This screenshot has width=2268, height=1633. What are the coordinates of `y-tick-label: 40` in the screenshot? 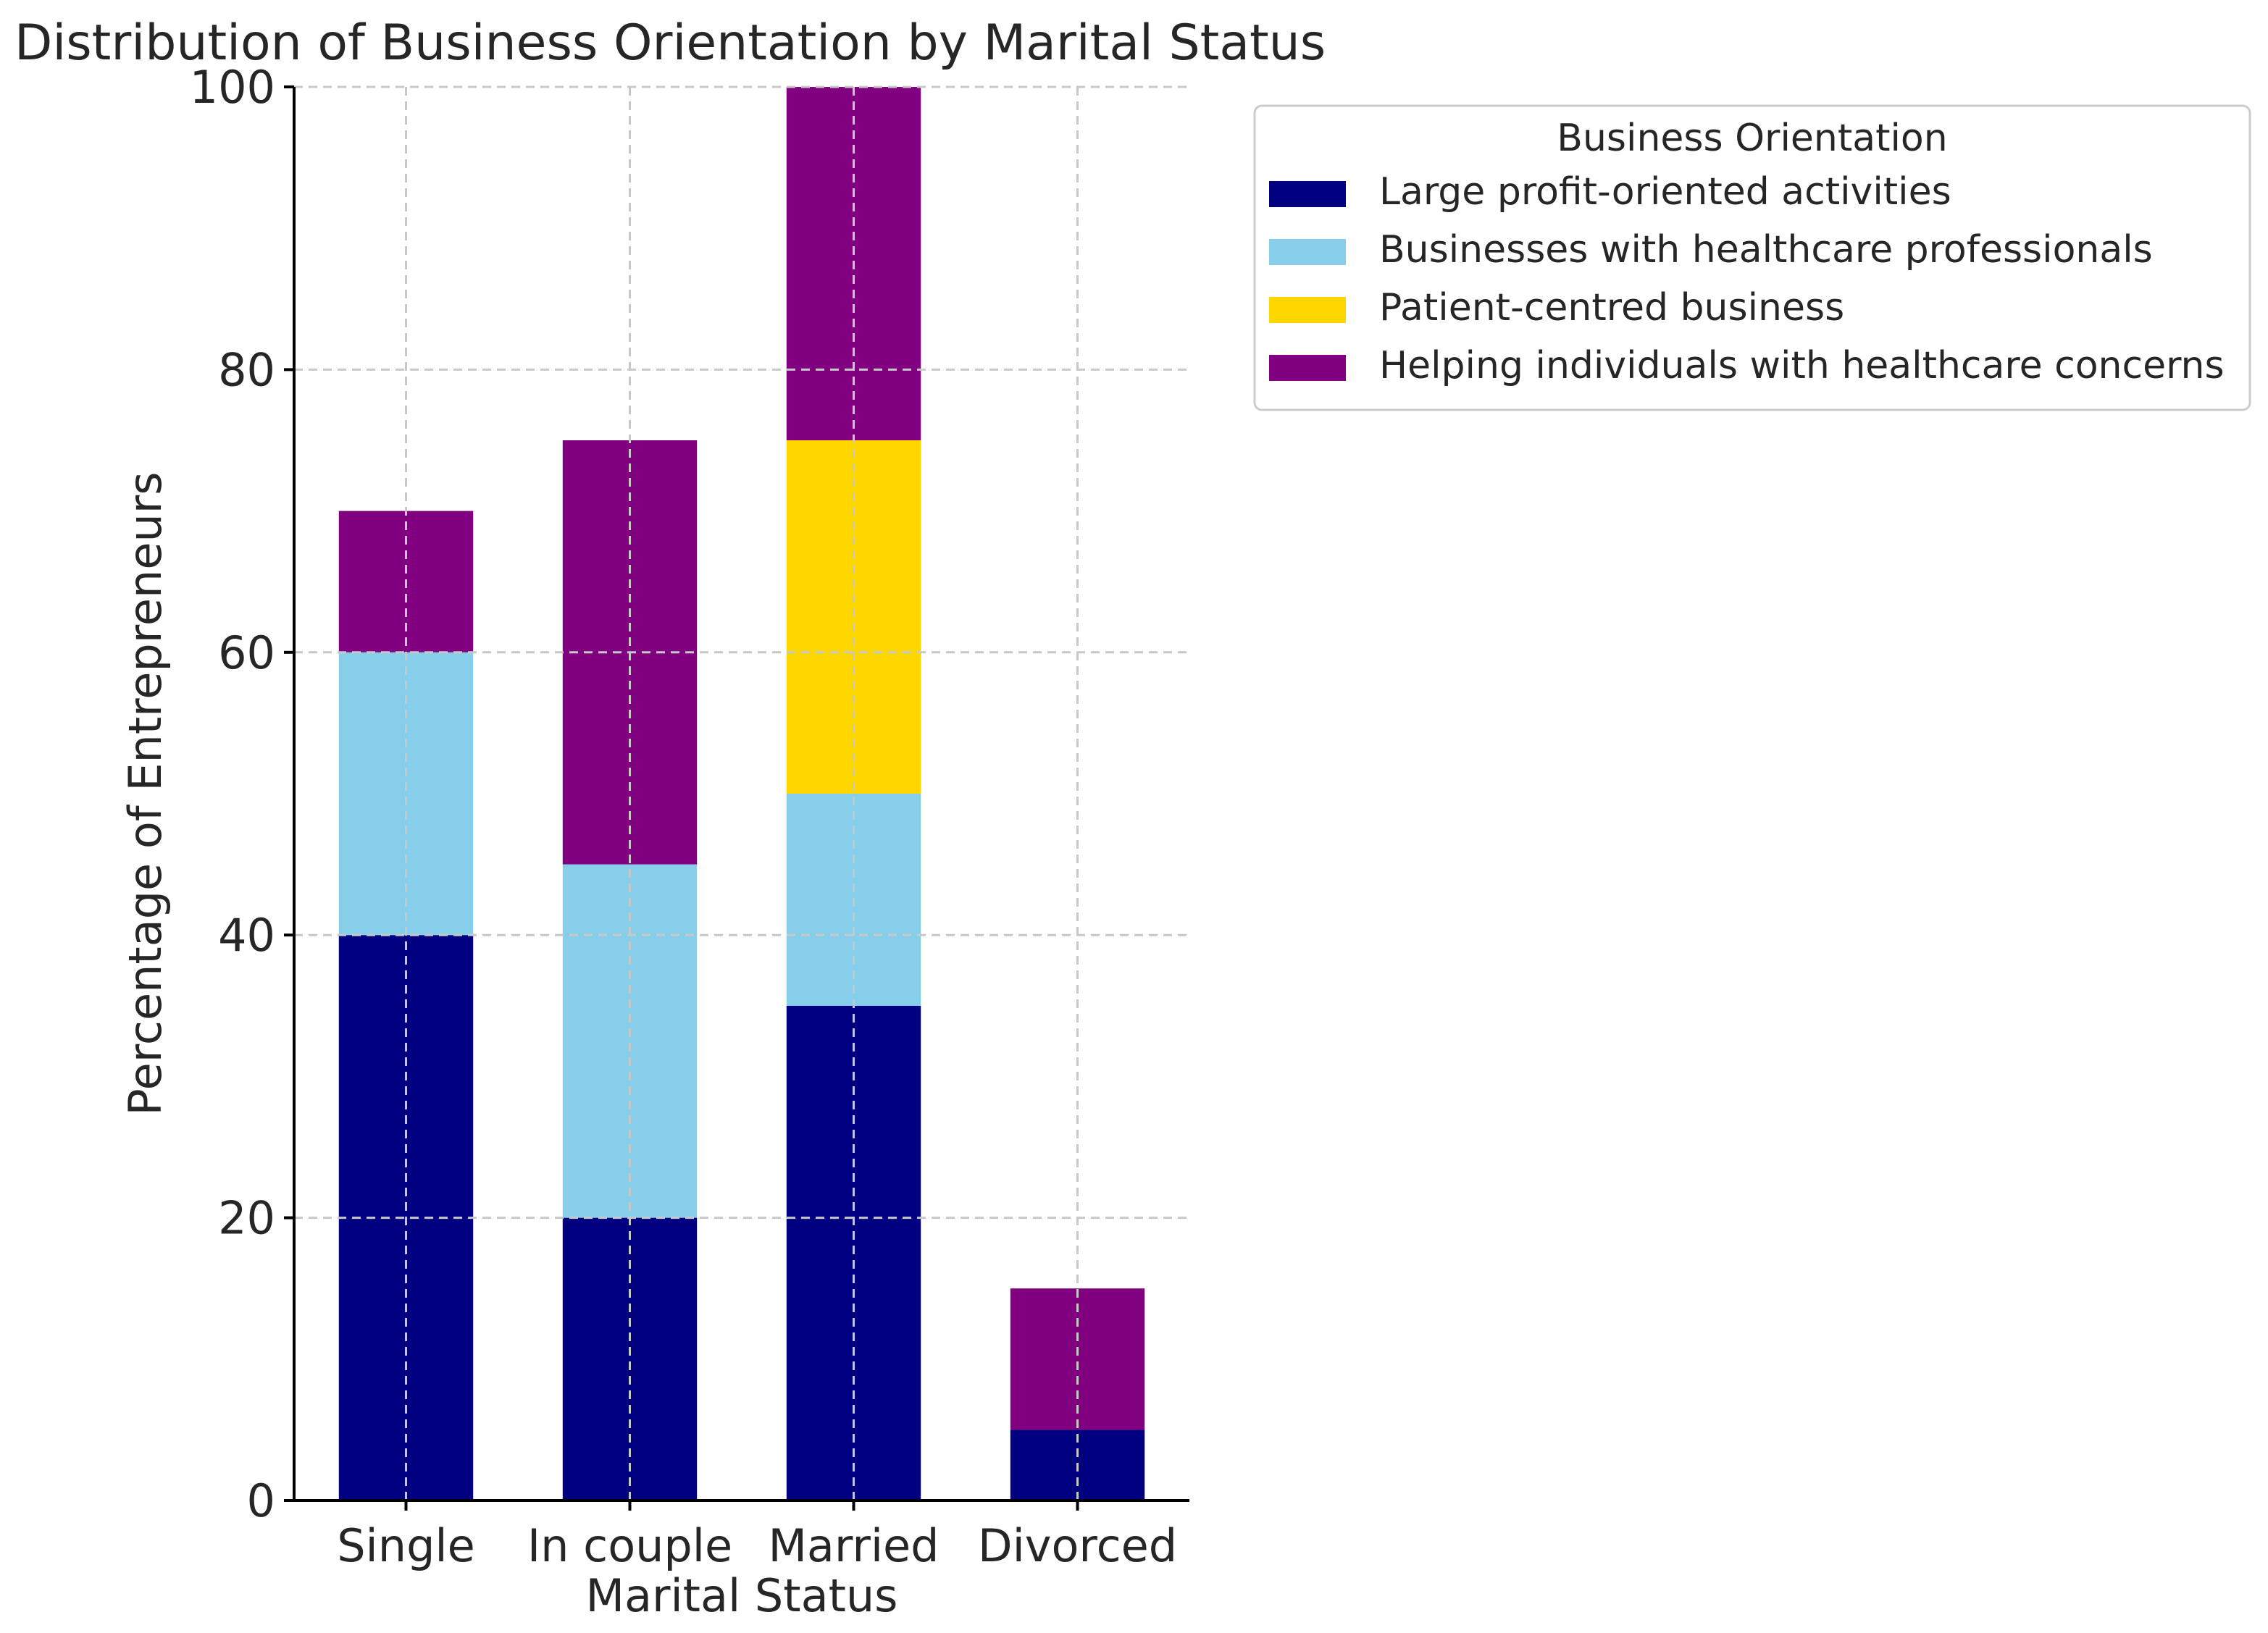 It's located at (247, 935).